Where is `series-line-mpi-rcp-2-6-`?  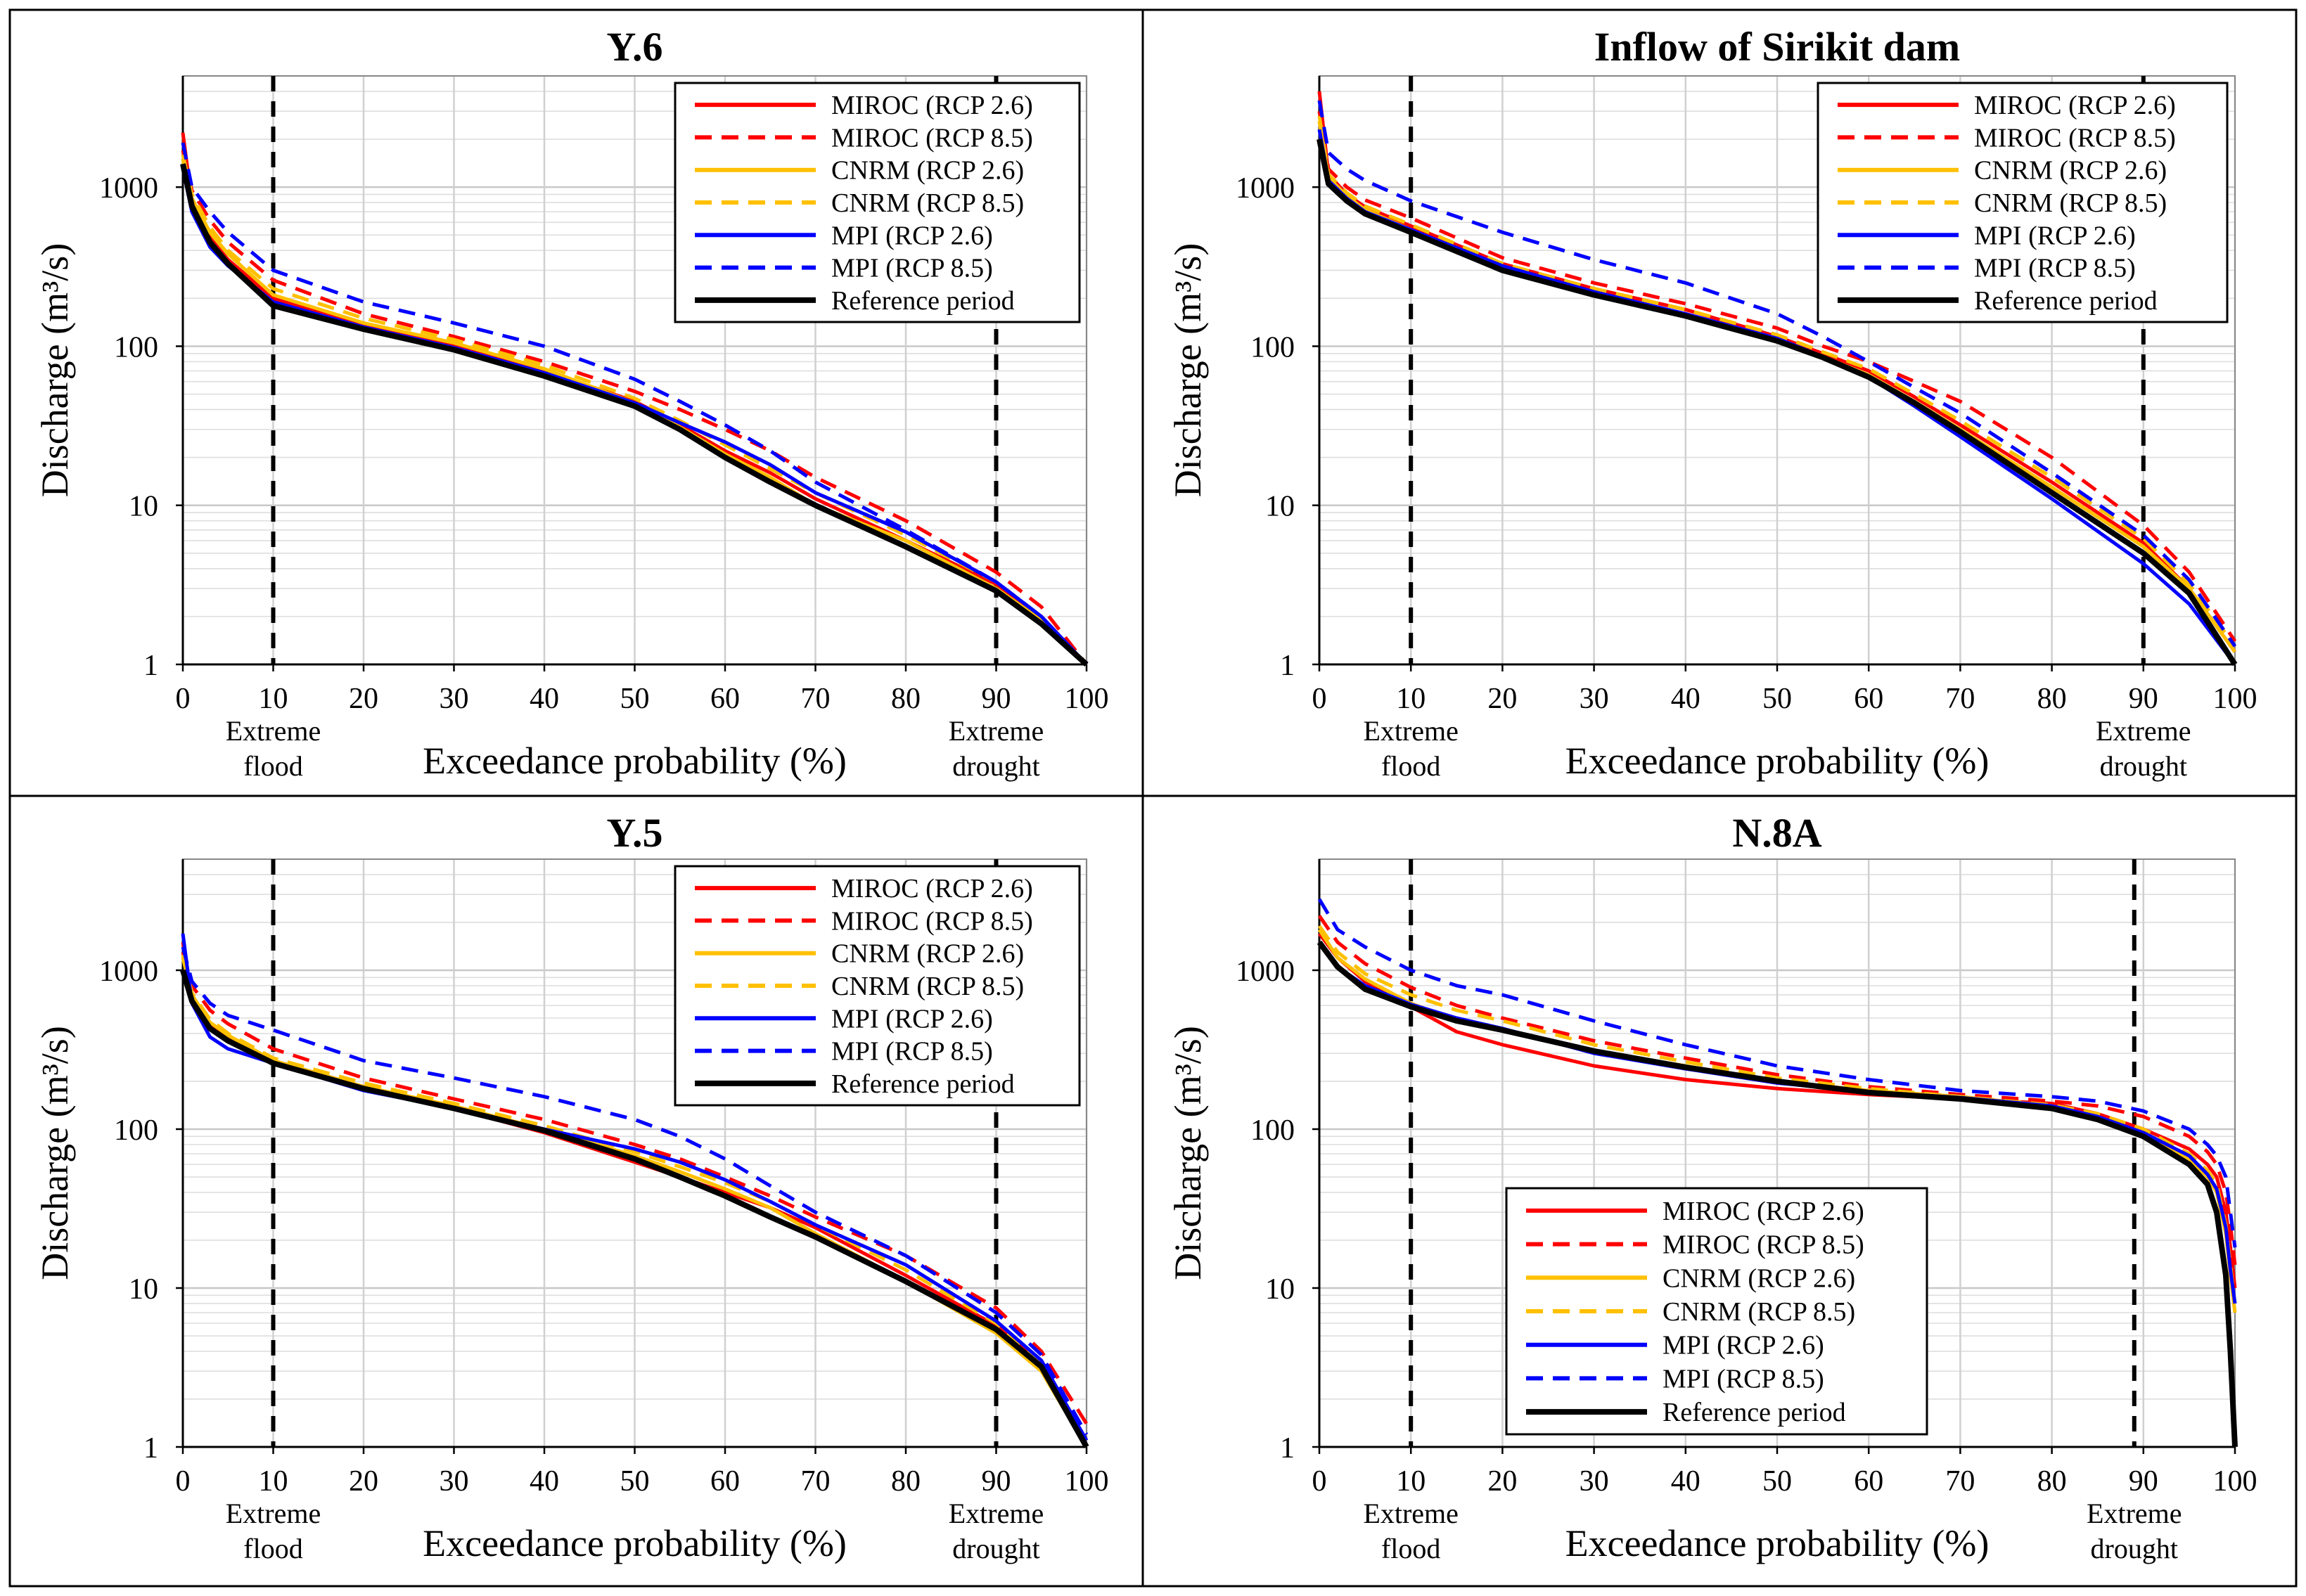 series-line-mpi-rcp-2-6- is located at coordinates (635, 1187).